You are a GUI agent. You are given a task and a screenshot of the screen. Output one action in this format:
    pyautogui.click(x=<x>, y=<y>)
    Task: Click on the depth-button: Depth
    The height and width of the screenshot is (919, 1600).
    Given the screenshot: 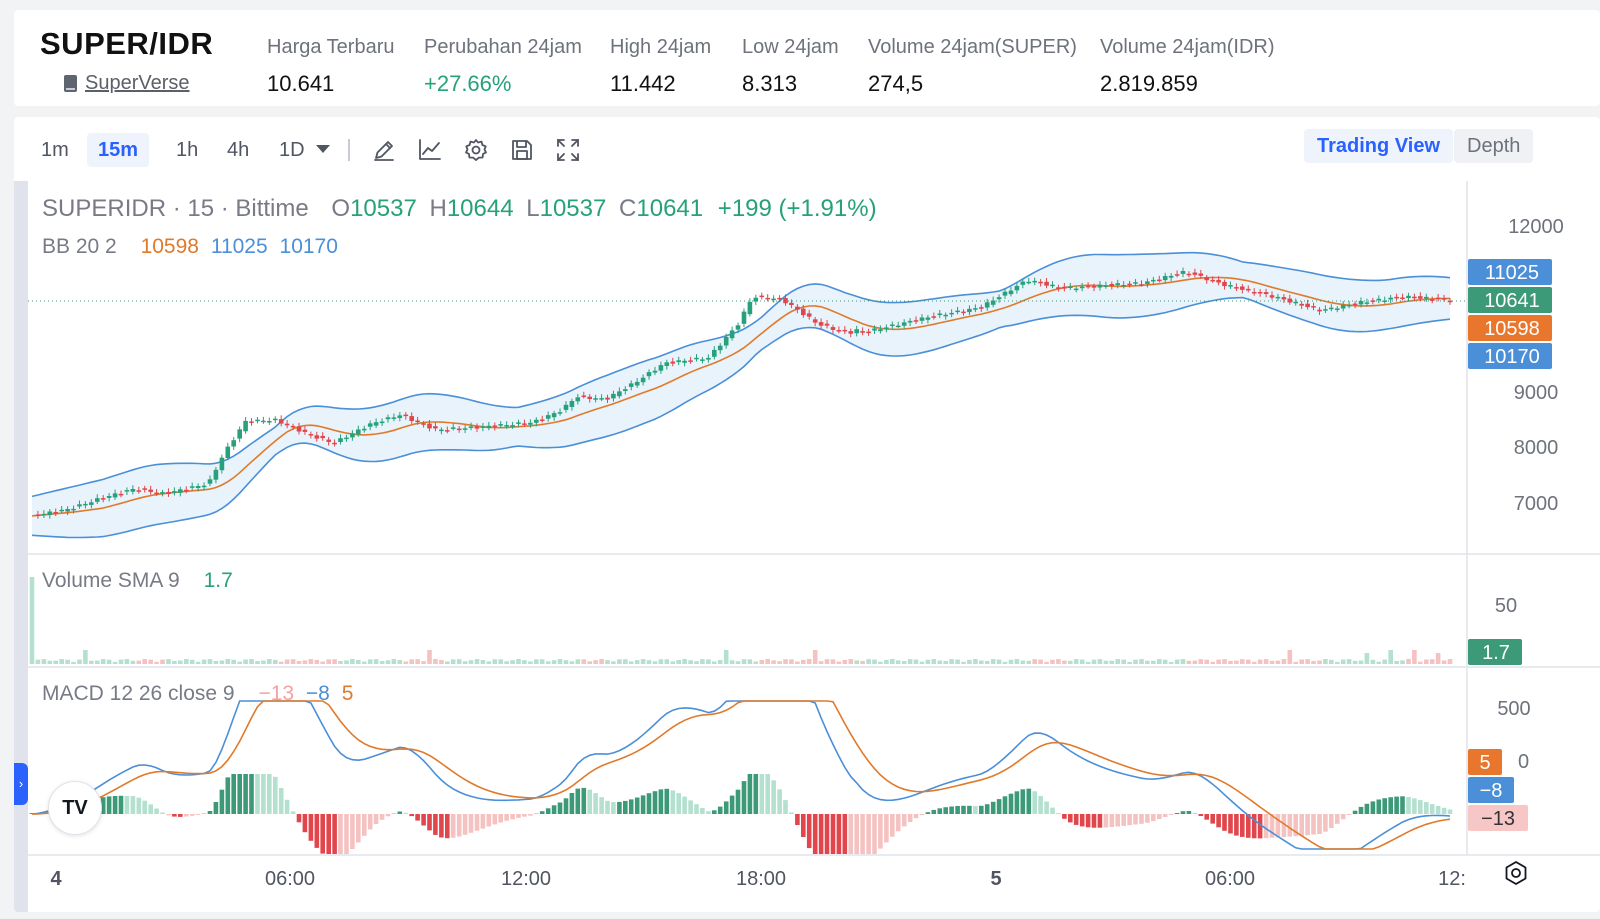 What is the action you would take?
    pyautogui.click(x=1494, y=146)
    